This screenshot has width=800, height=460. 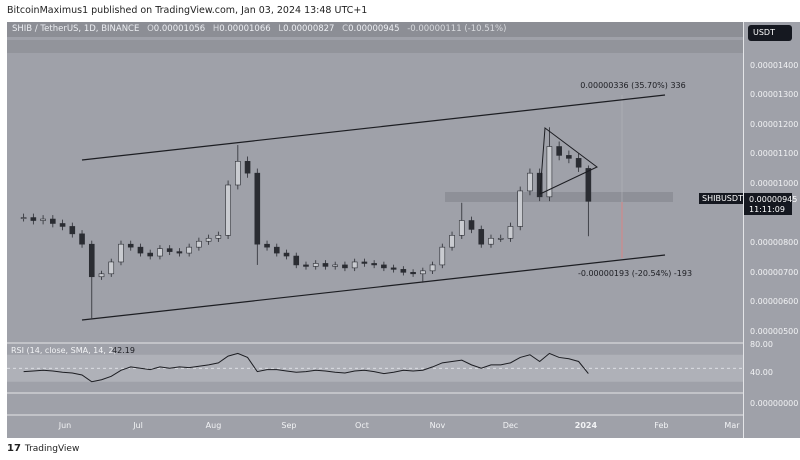 I want to click on time-tick: Aug, so click(x=214, y=425).